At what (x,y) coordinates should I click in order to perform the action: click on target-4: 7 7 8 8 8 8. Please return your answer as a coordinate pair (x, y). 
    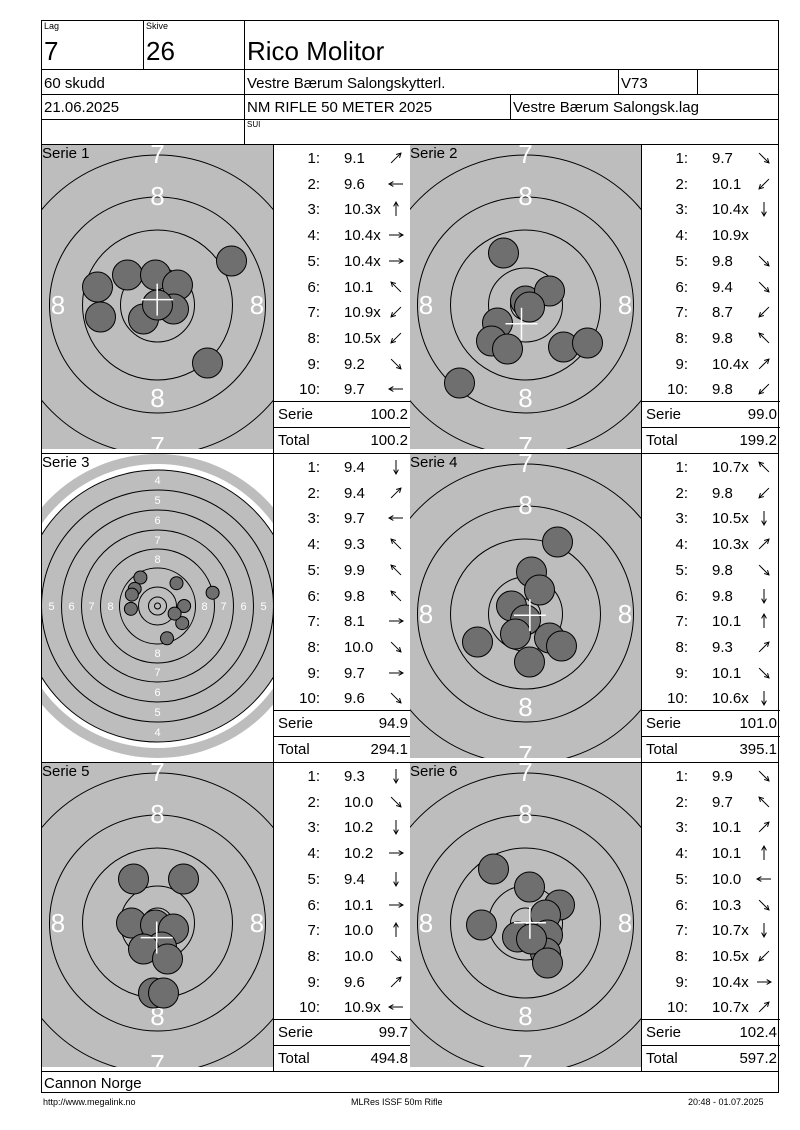
    Looking at the image, I should click on (525, 606).